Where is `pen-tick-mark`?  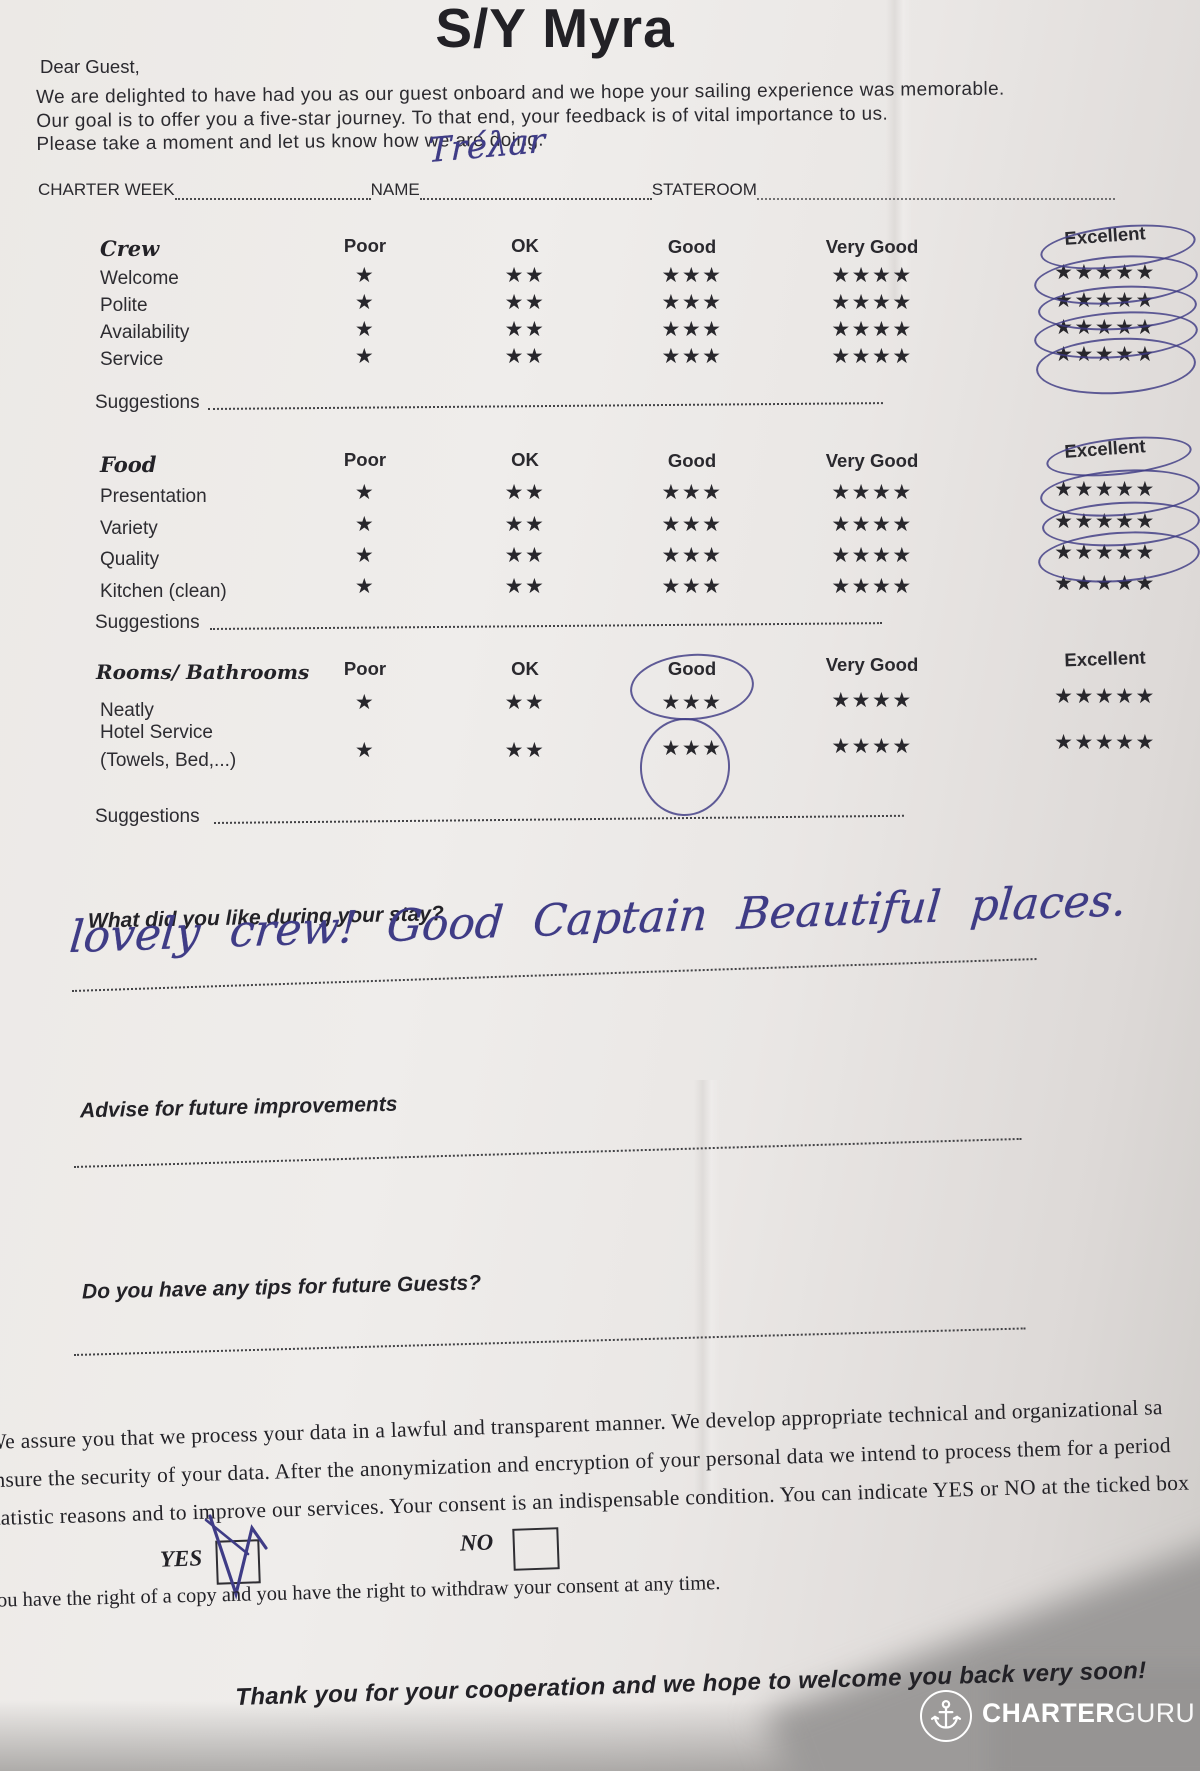
pen-tick-mark is located at coordinates (236, 1557).